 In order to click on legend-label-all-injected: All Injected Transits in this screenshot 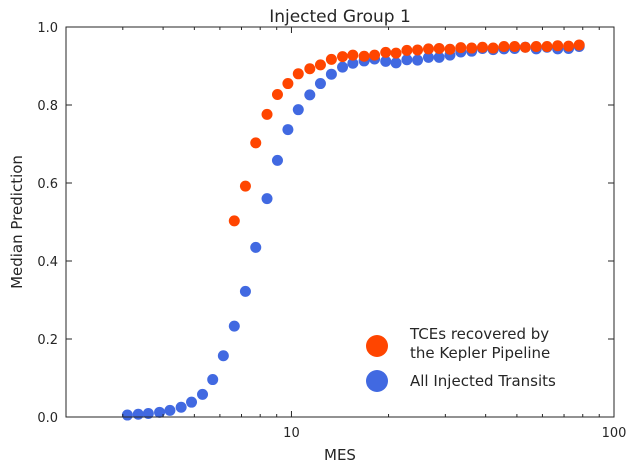, I will do `click(483, 381)`.